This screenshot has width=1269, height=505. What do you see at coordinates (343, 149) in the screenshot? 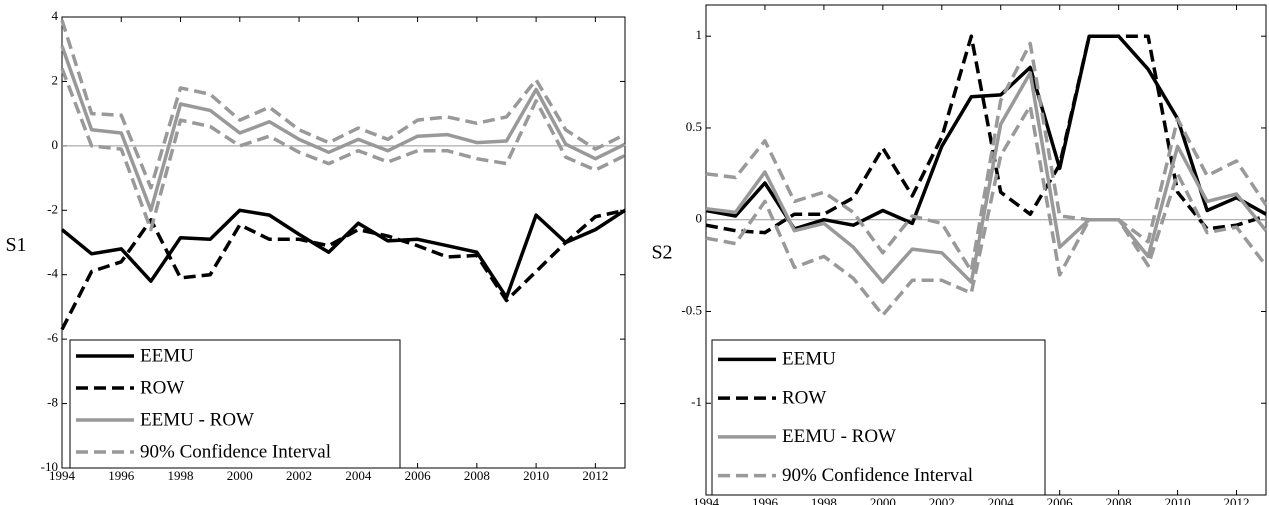
I see `ci-lower-line` at bounding box center [343, 149].